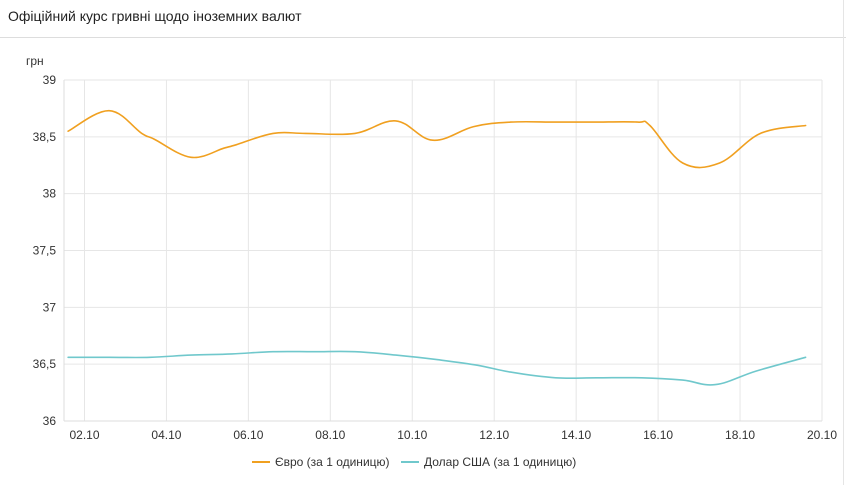 Image resolution: width=846 pixels, height=485 pixels. What do you see at coordinates (248, 435) in the screenshot?
I see `x-tick-label: 06.10` at bounding box center [248, 435].